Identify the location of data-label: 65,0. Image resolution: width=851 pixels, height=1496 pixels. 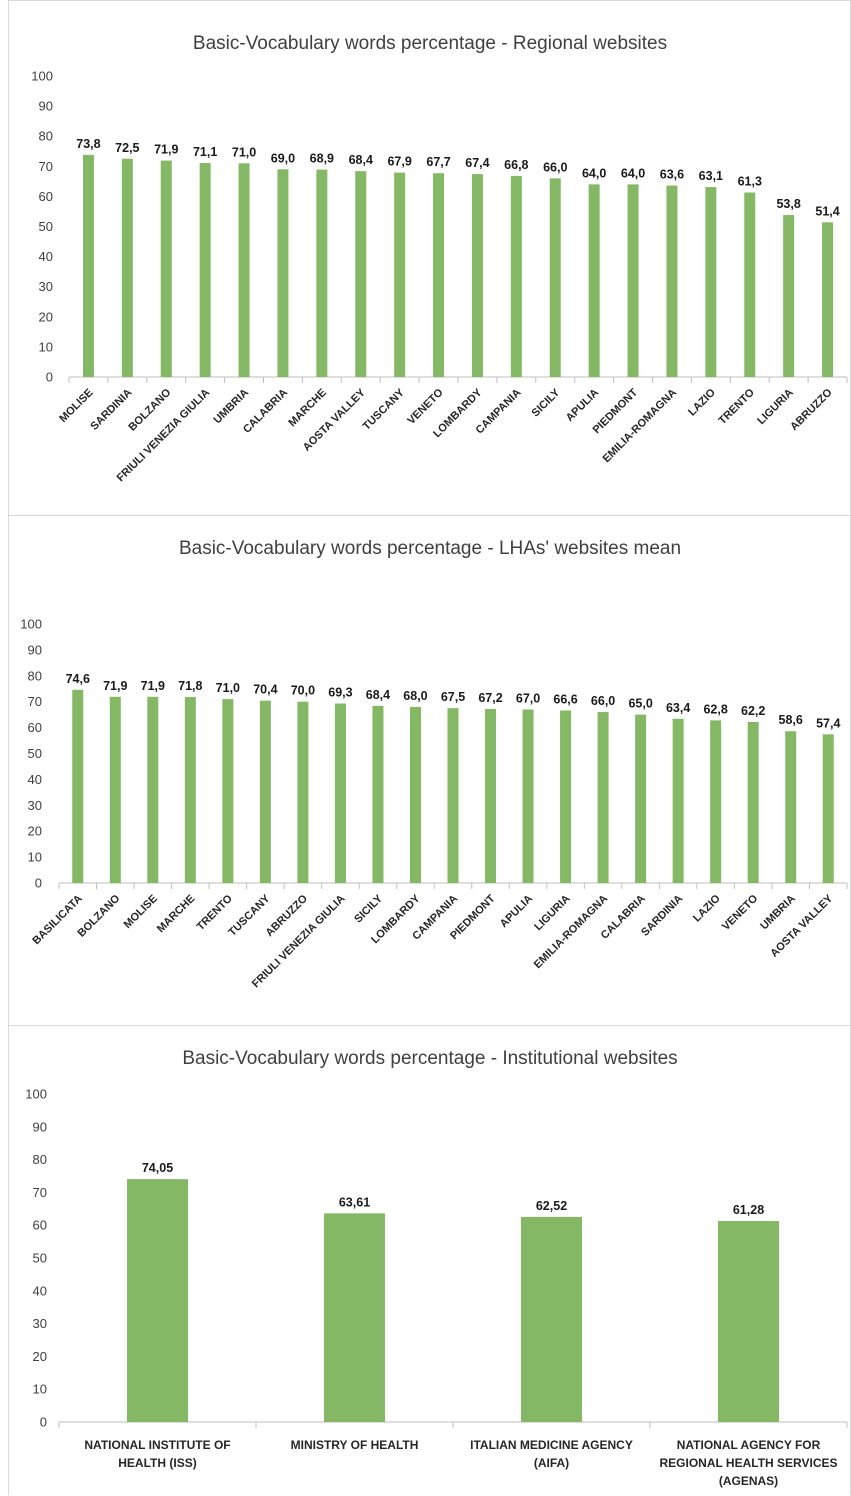
(640, 704).